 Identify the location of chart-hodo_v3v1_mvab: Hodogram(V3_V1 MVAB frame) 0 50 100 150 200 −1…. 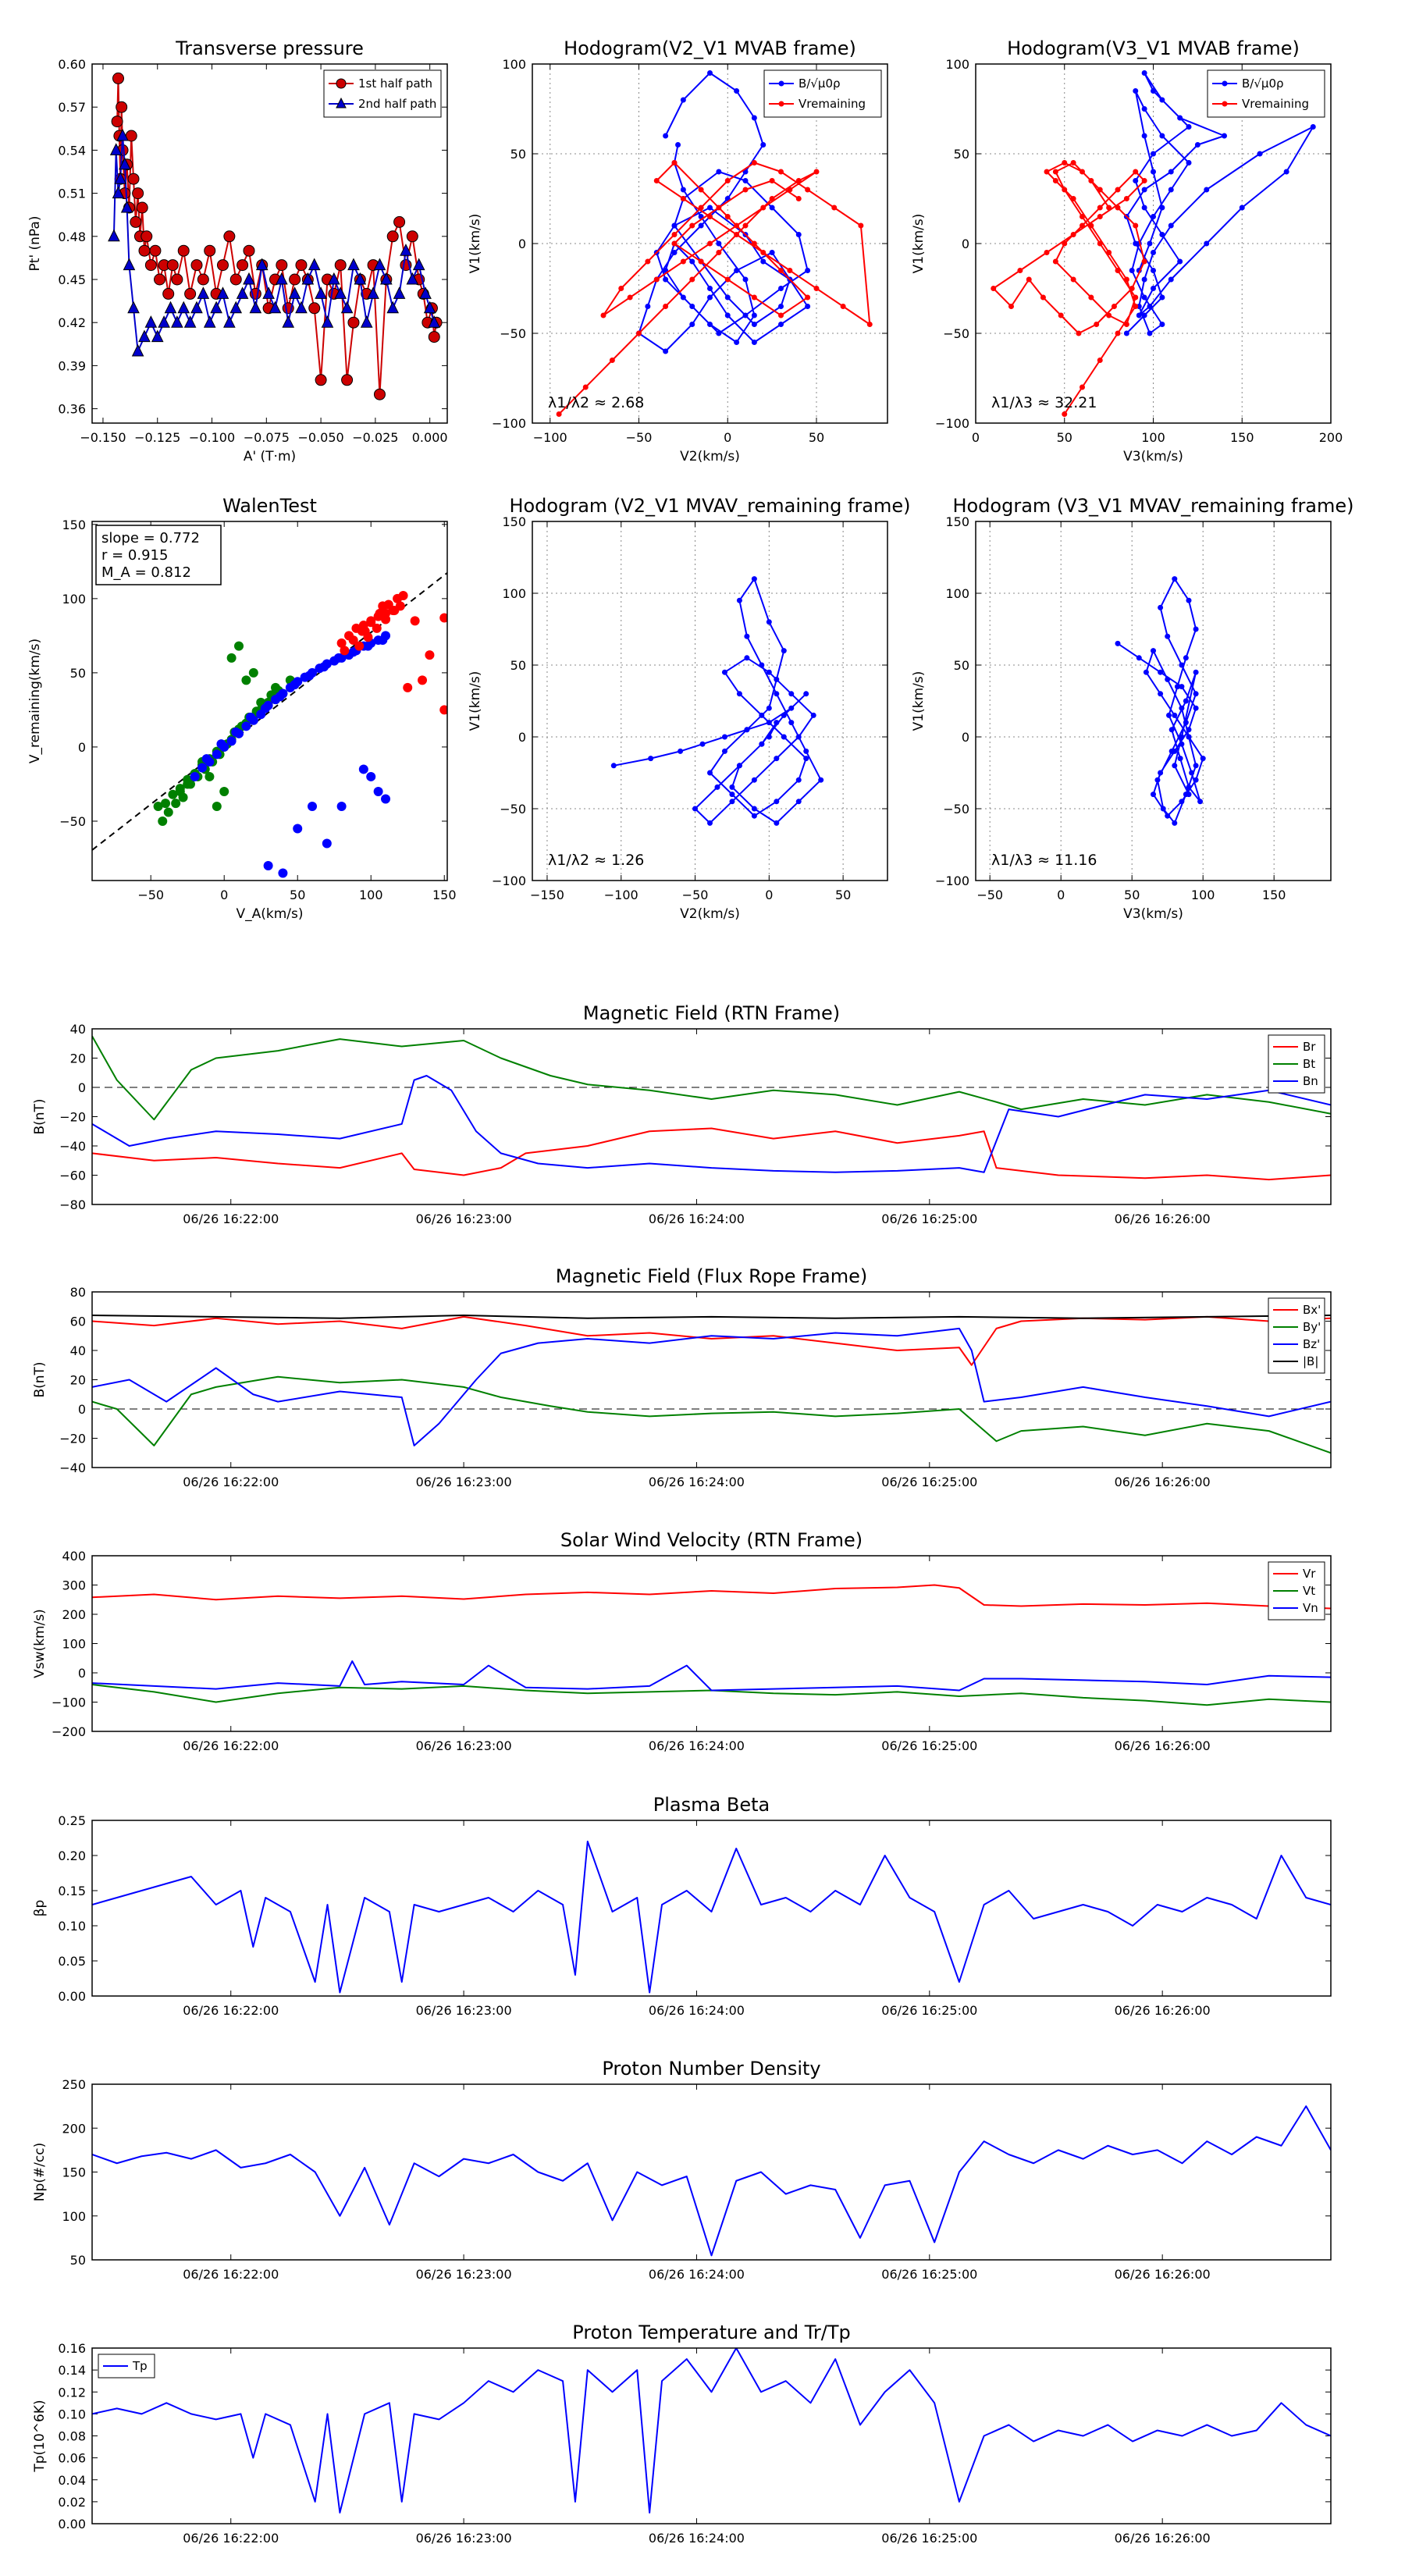
(1127, 250).